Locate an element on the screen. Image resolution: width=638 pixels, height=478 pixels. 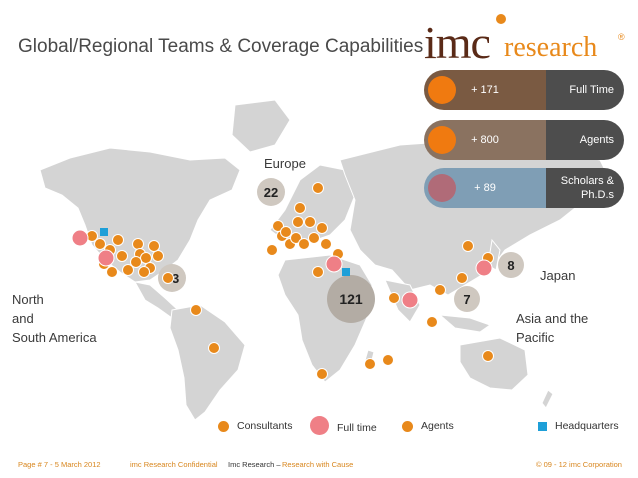
legend-consultants: Consultants is located at coordinates (255, 426).